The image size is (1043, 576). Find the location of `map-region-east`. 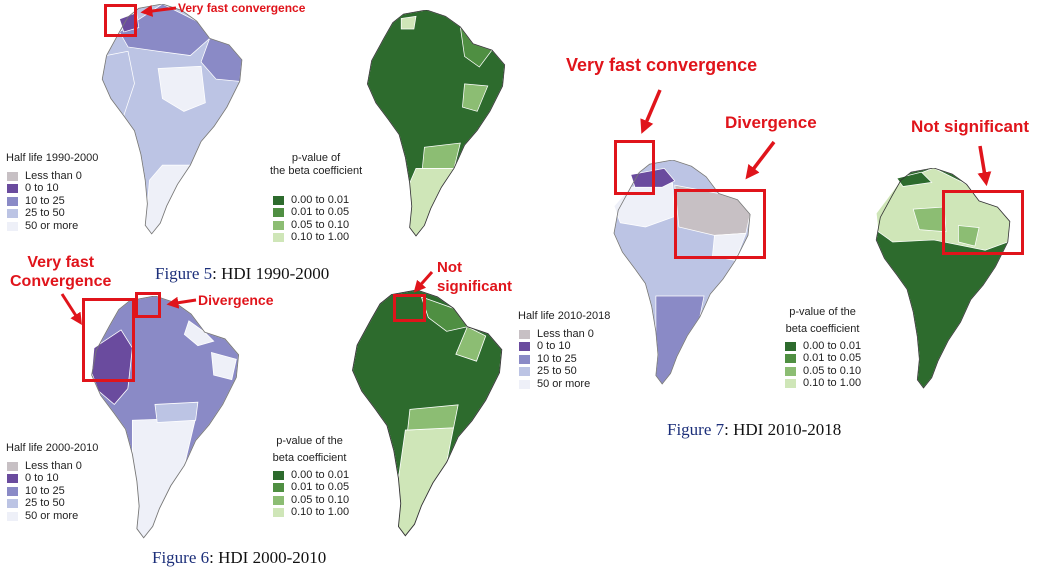

map-region-east is located at coordinates (223, 366).